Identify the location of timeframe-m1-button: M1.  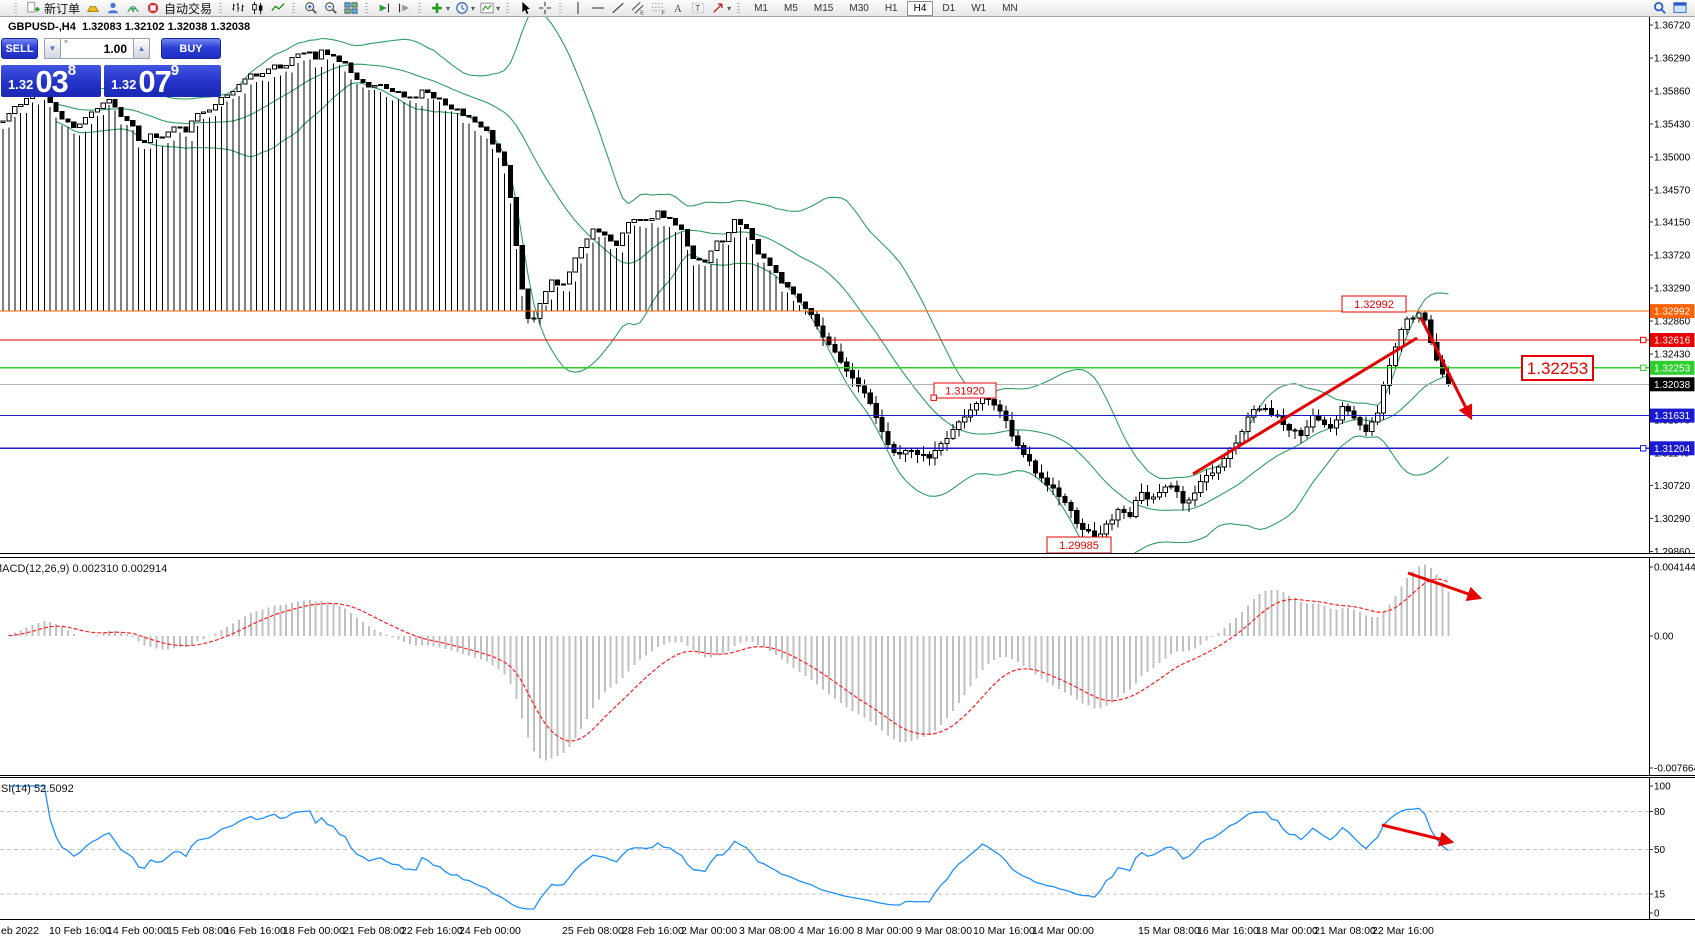
(761, 8).